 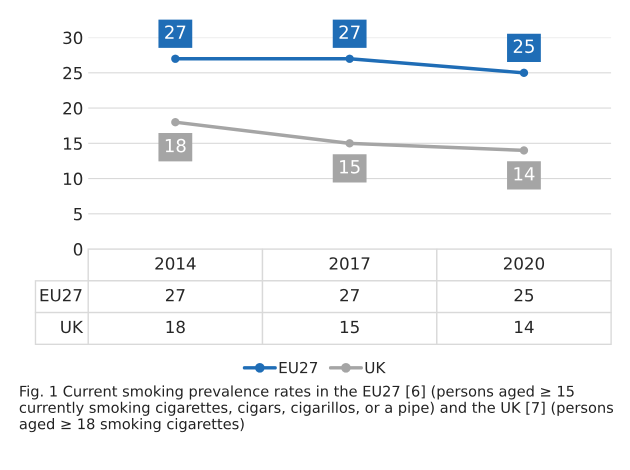 What do you see at coordinates (73, 179) in the screenshot?
I see `y-tick-label: 10` at bounding box center [73, 179].